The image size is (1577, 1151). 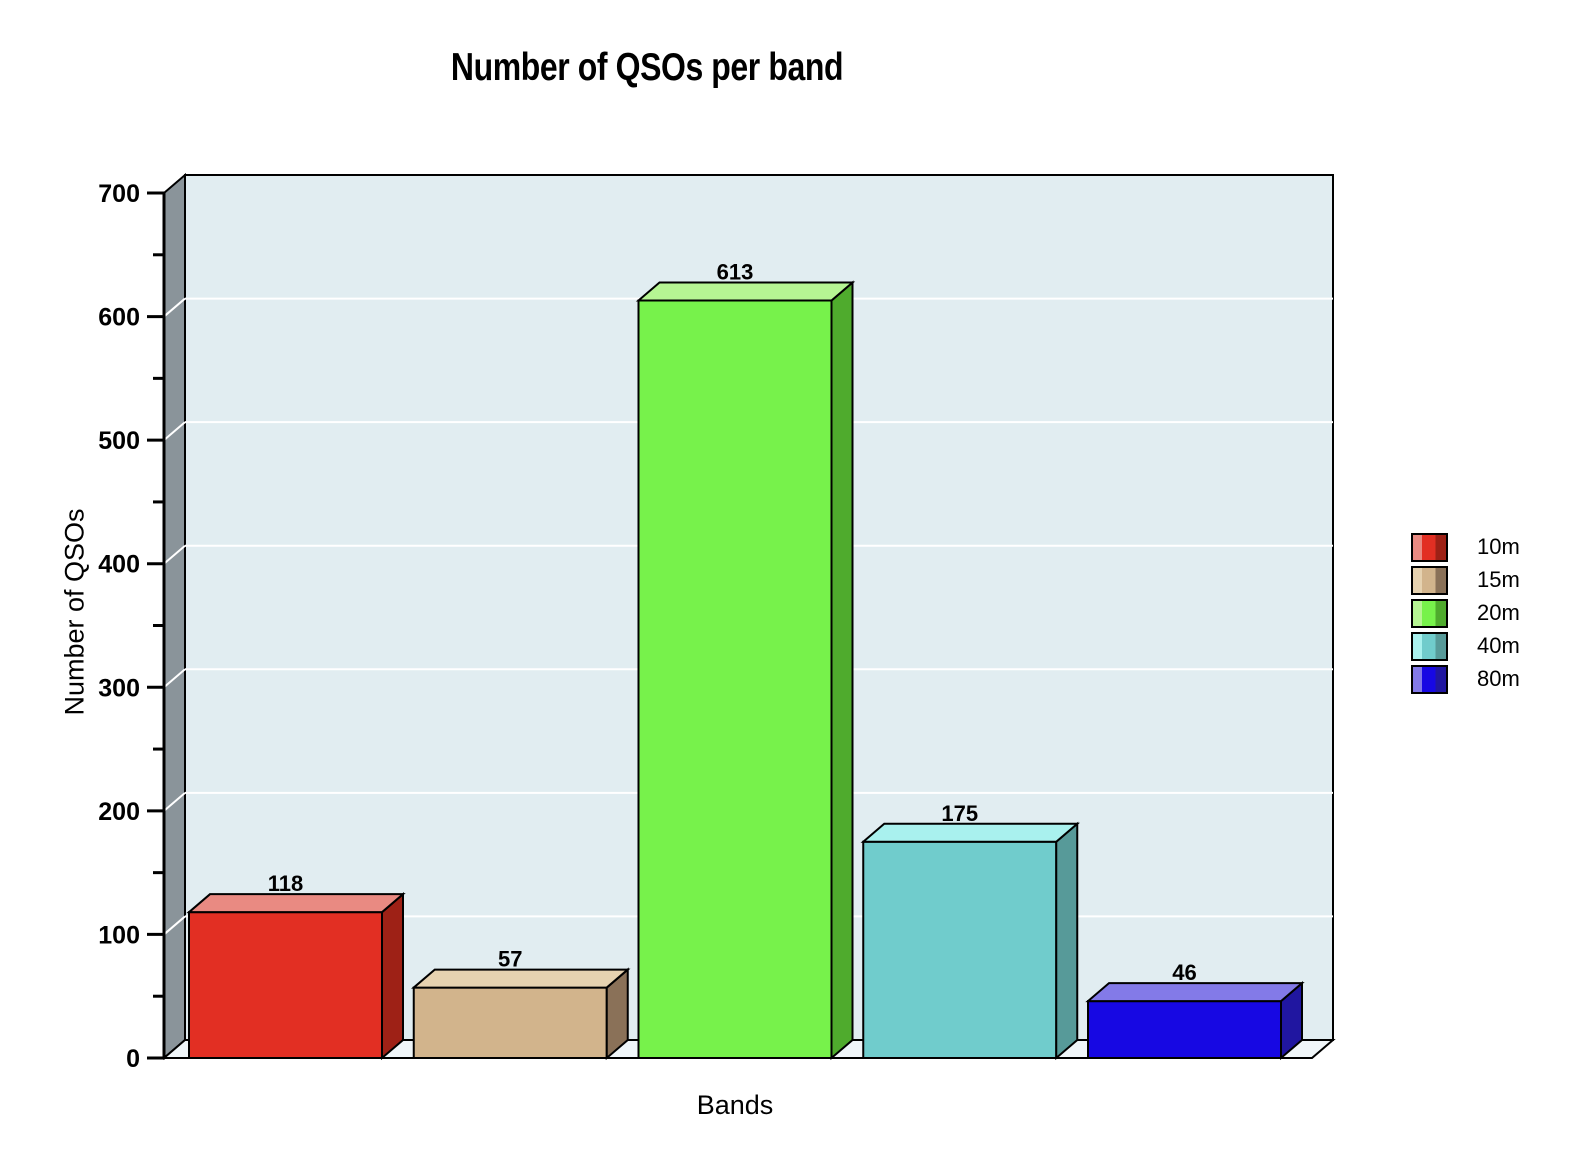 I want to click on legend-item-20m: 20m, so click(x=1465, y=613).